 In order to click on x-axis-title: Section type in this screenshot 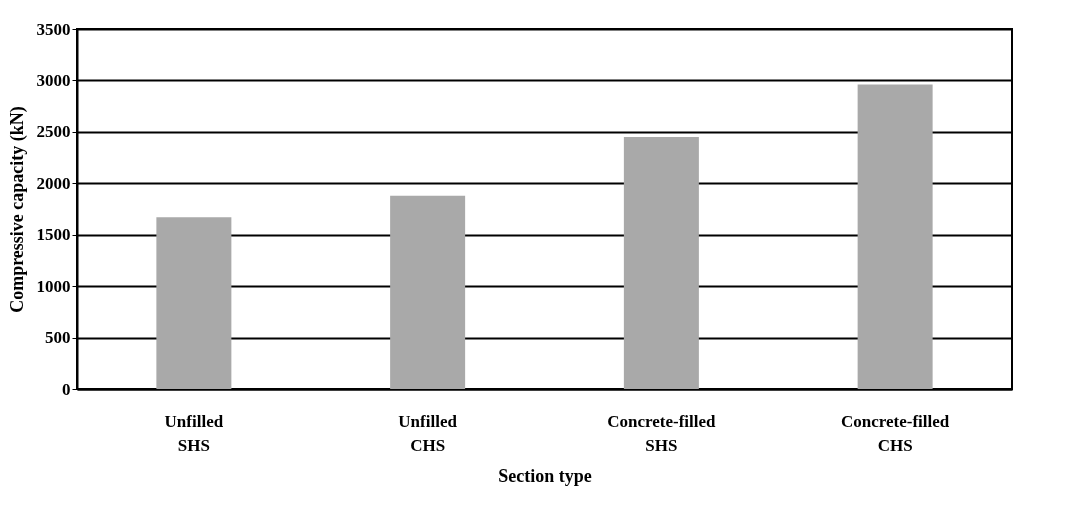, I will do `click(545, 475)`.